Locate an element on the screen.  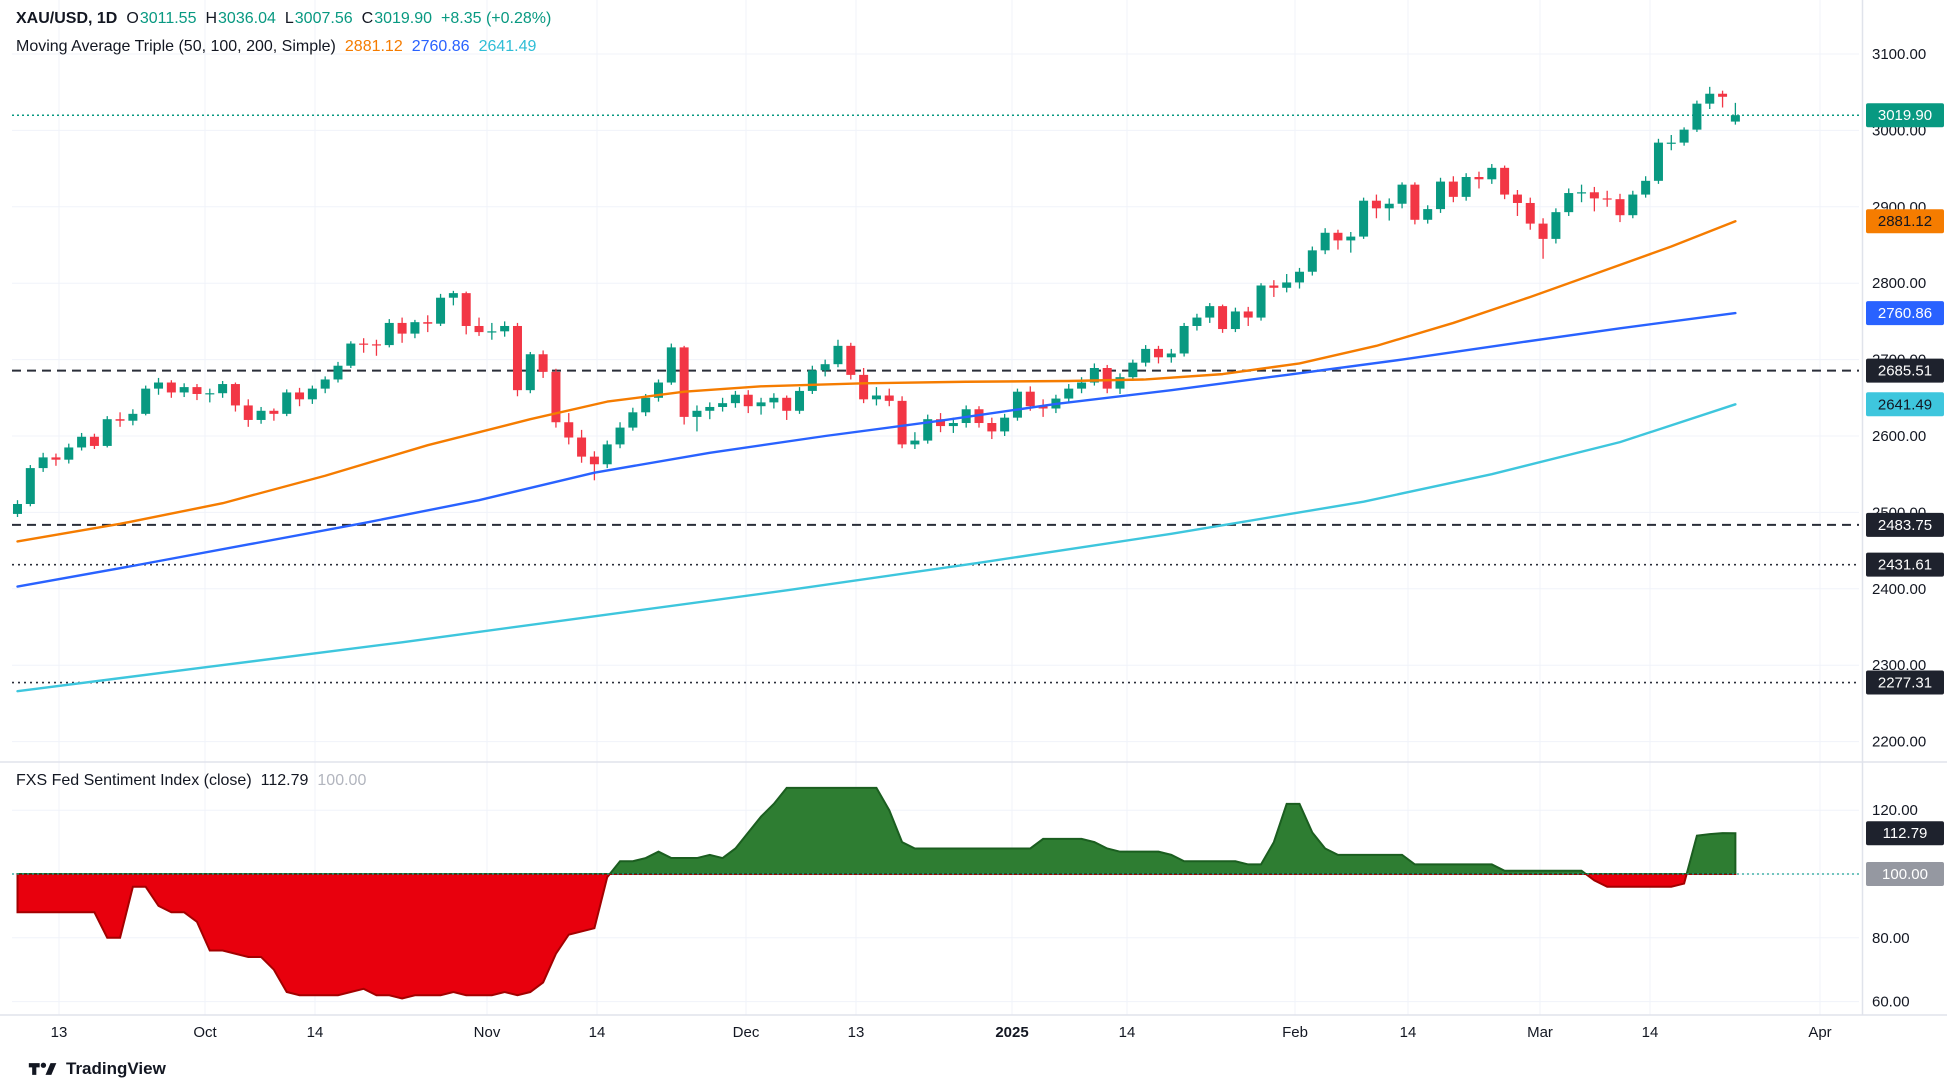
last-price-label: 3019.90 is located at coordinates (1905, 115).